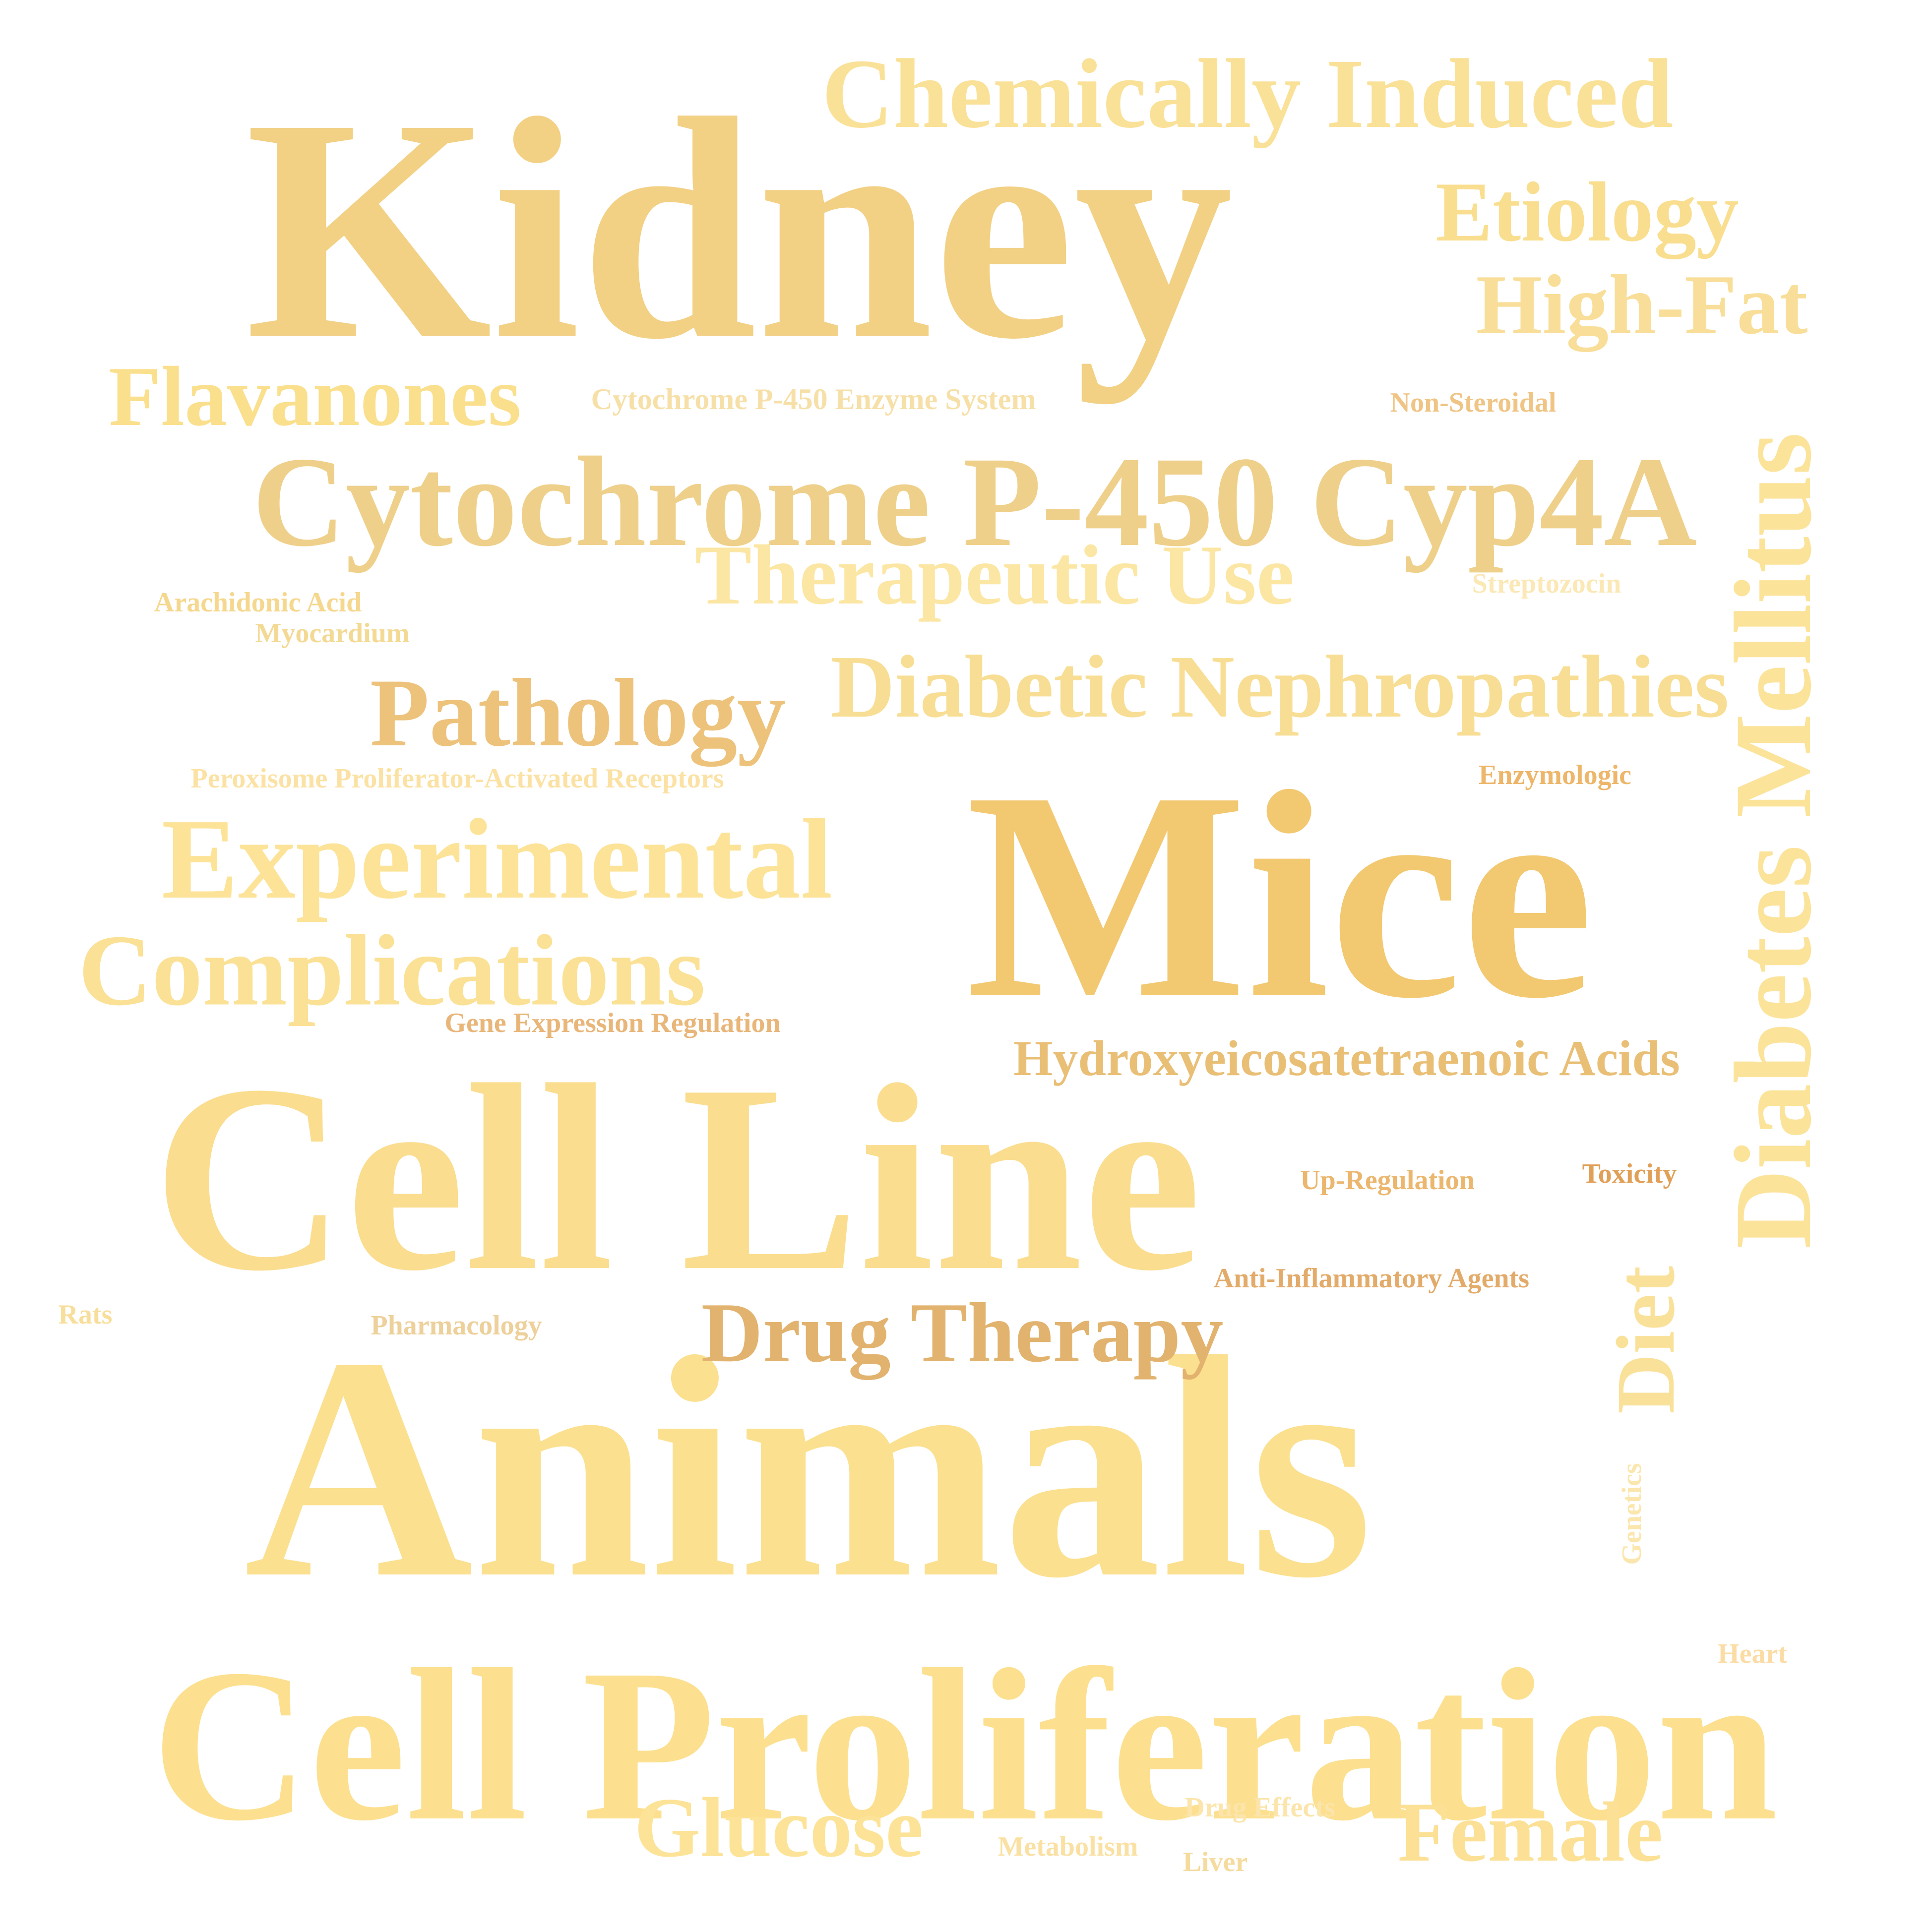 The width and height of the screenshot is (1932, 1932). I want to click on word-flavanones: Flavanones, so click(315, 397).